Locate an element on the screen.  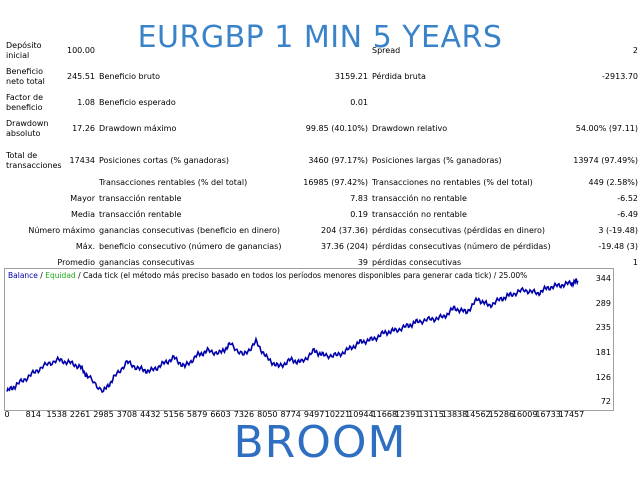
legend-equity: Equidad is located at coordinates (60, 275).